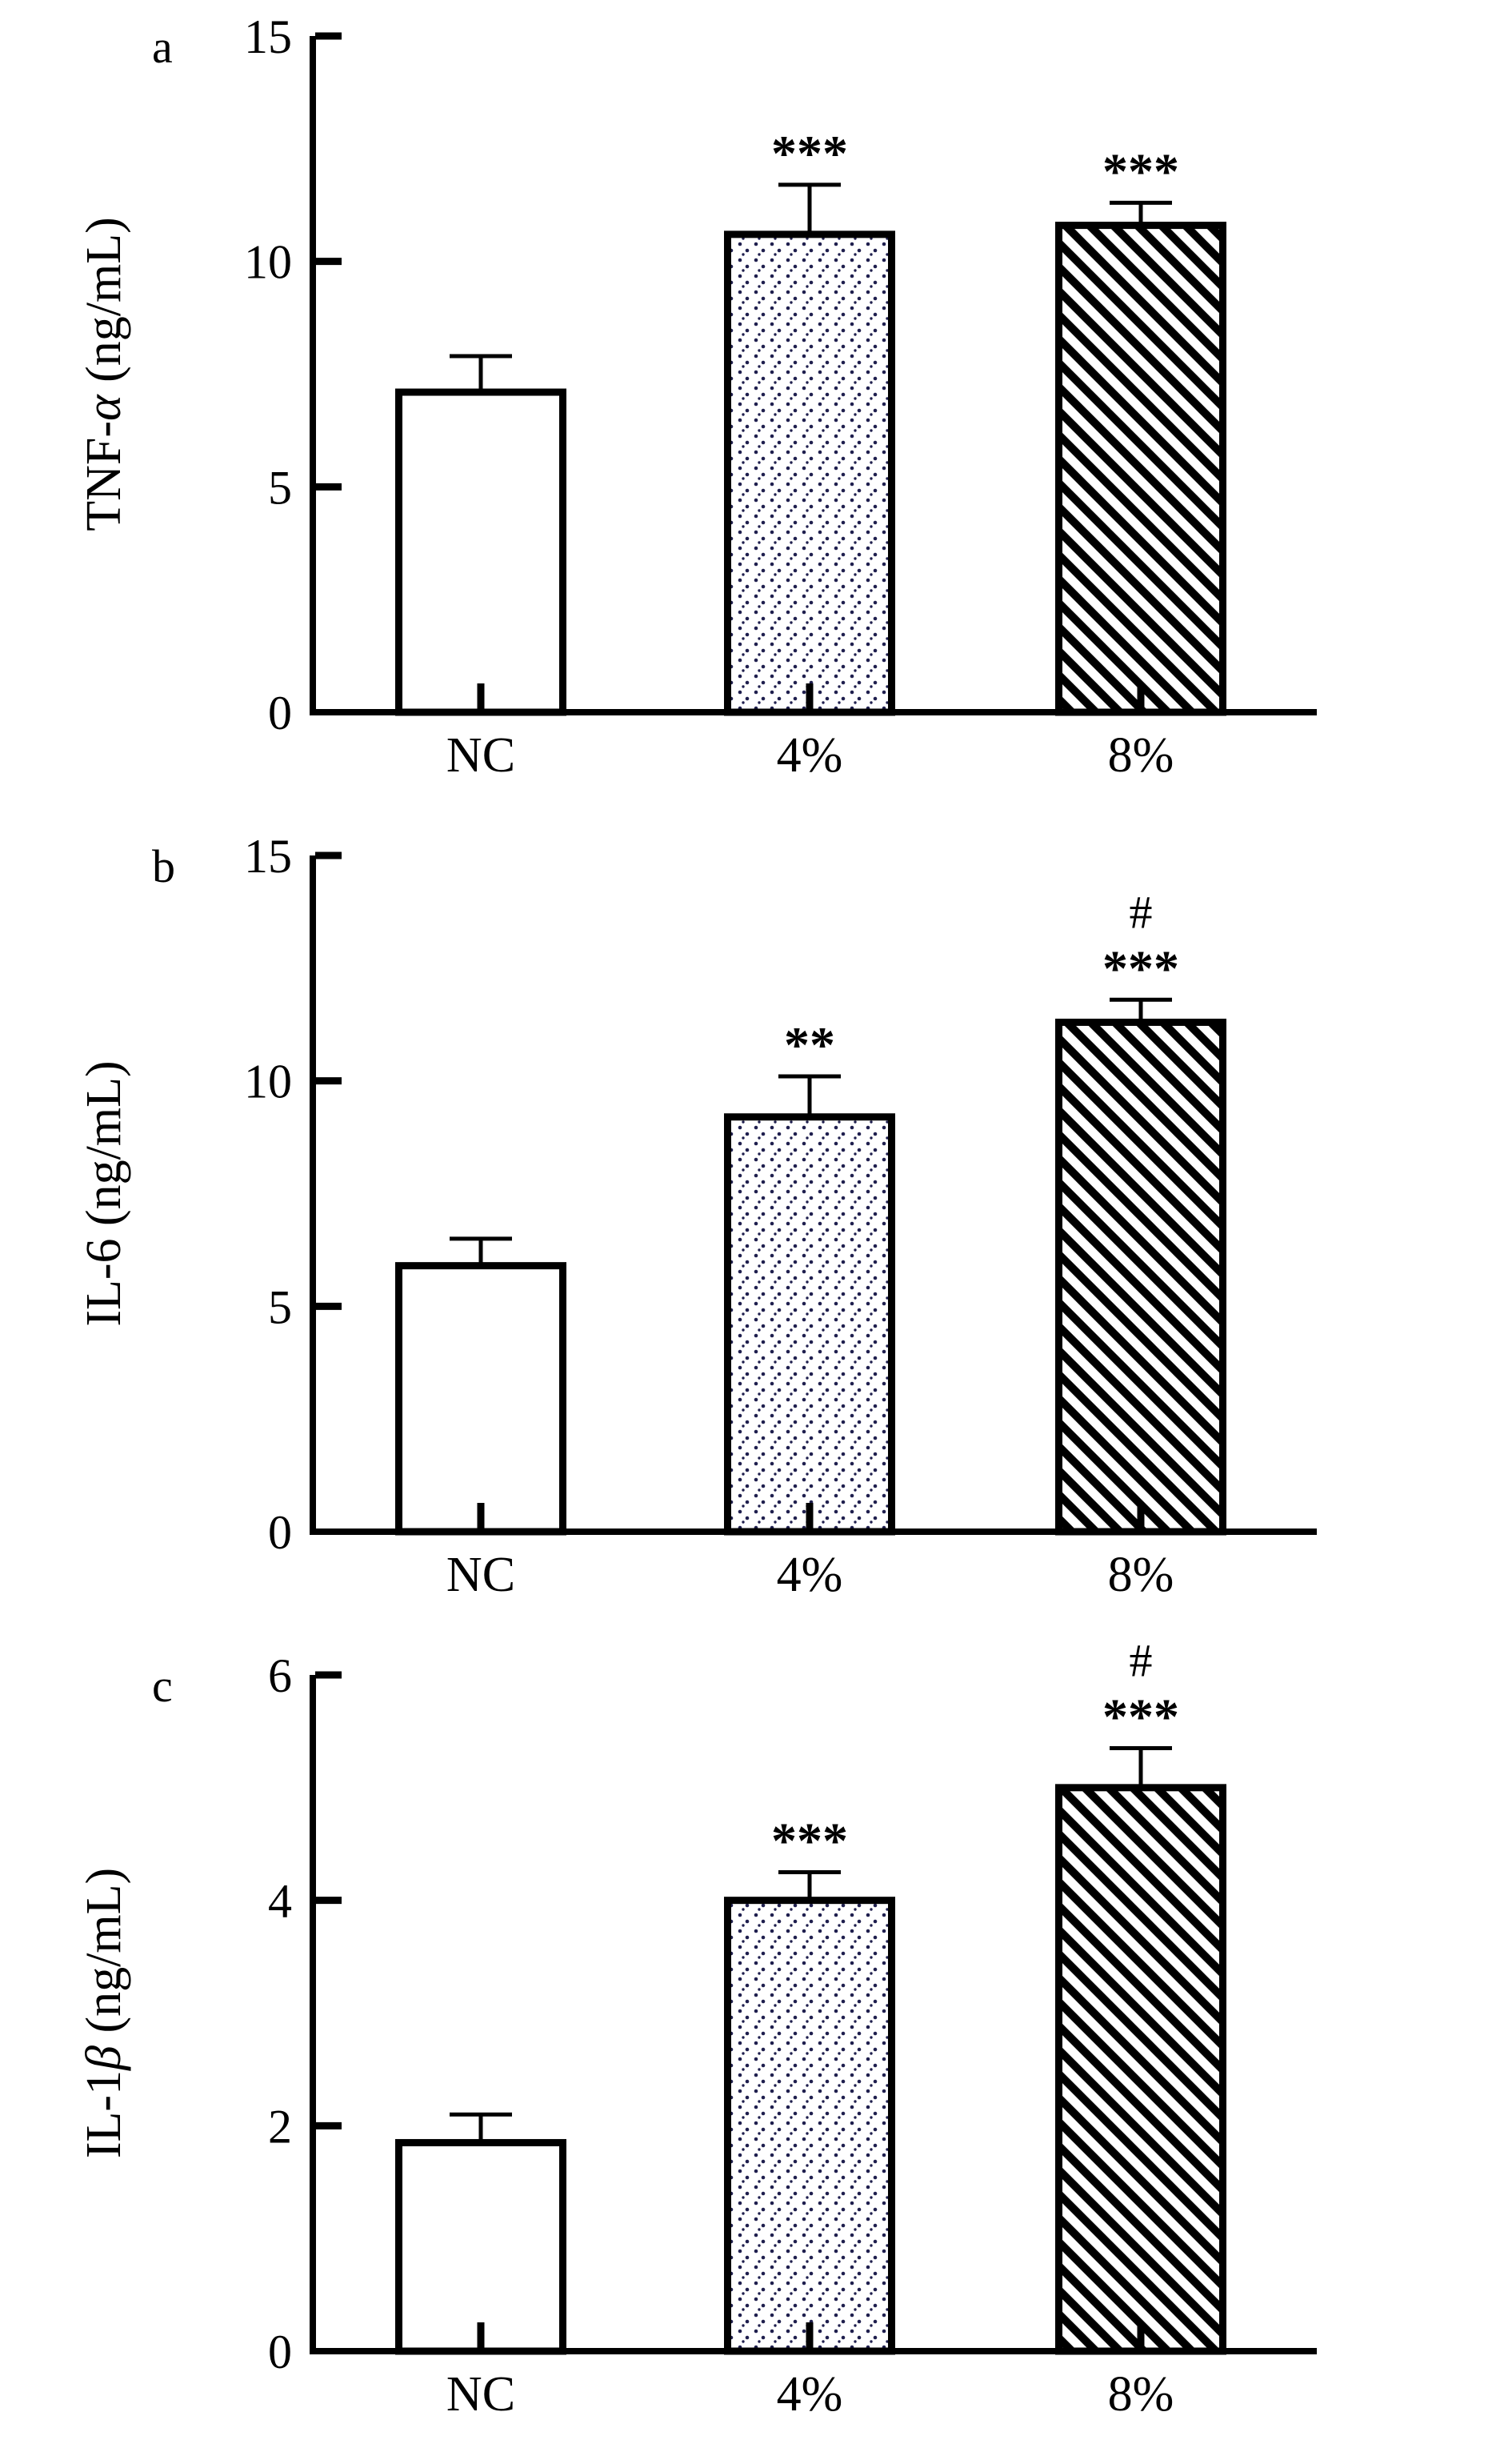 The width and height of the screenshot is (1512, 2460). I want to click on y-tick-label: 4, so click(280, 1901).